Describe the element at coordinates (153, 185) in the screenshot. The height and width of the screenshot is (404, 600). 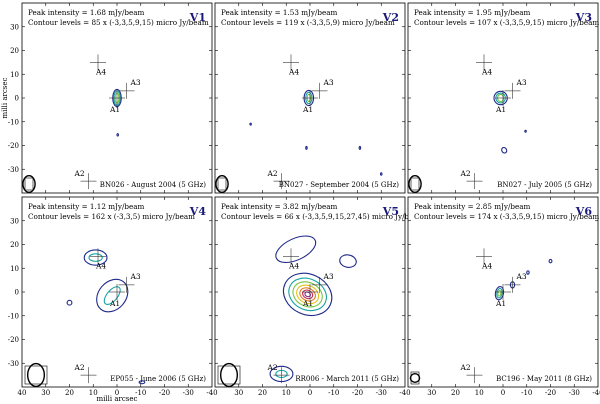
I see `observation-label: BN026 - August 2004 (5 GHz)` at that location.